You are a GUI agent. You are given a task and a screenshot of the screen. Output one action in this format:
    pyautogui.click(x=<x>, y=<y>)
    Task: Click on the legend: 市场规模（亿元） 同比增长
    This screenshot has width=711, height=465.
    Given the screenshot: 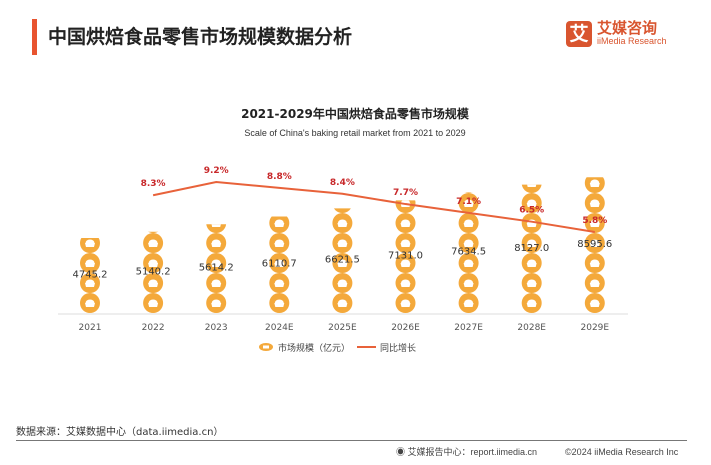 What is the action you would take?
    pyautogui.click(x=337, y=348)
    